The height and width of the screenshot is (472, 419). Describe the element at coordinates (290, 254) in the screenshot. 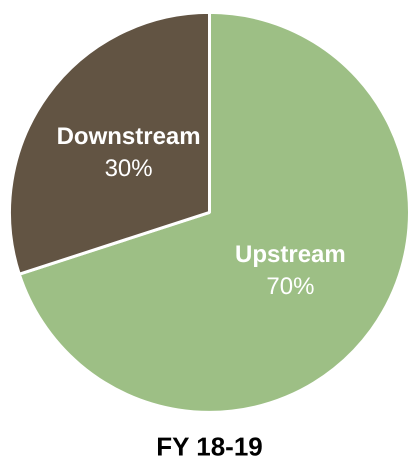

I see `slice-label: Upstream` at that location.